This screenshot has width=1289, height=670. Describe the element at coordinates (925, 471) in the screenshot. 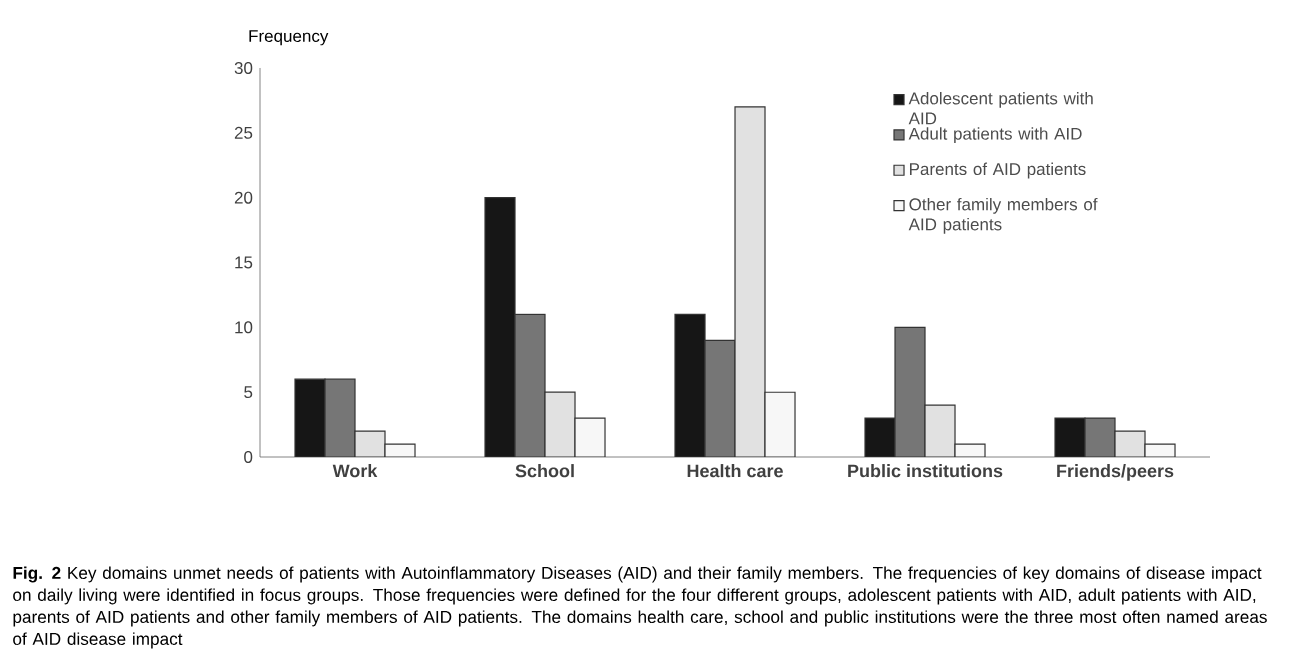

I see `x-tick-label: Public institutions` at that location.